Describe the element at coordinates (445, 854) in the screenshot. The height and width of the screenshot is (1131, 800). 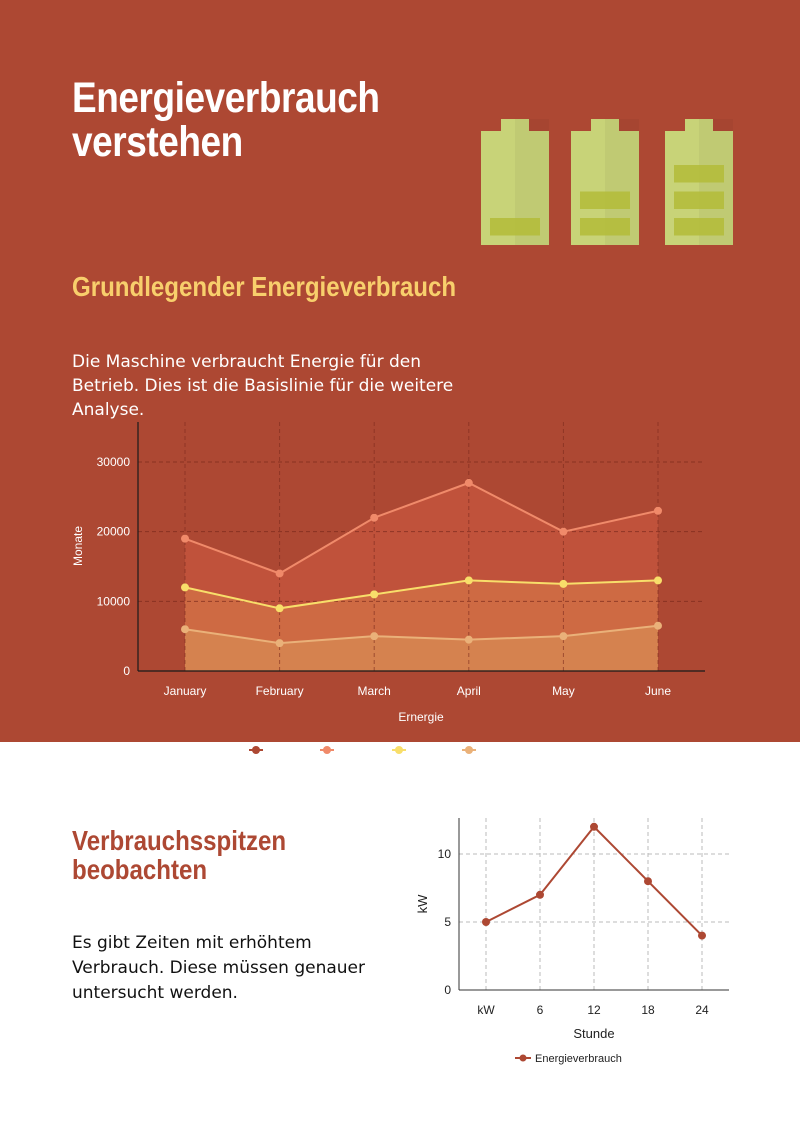
I see `y-tick-label: 10` at that location.